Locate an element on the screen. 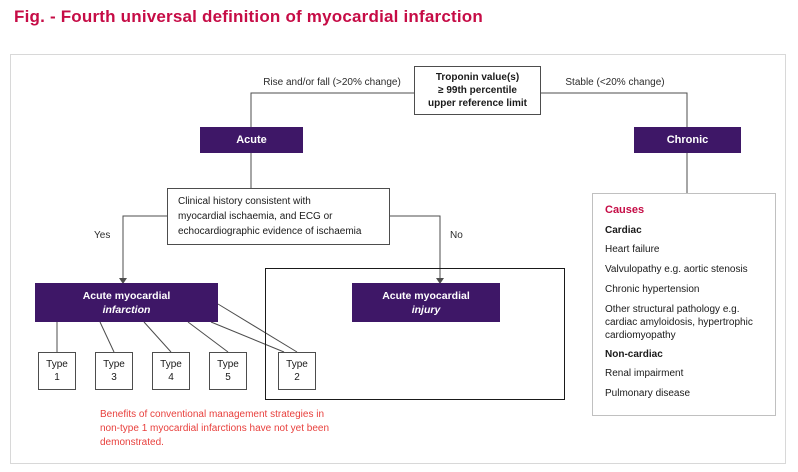  injury-group-outline is located at coordinates (415, 334).